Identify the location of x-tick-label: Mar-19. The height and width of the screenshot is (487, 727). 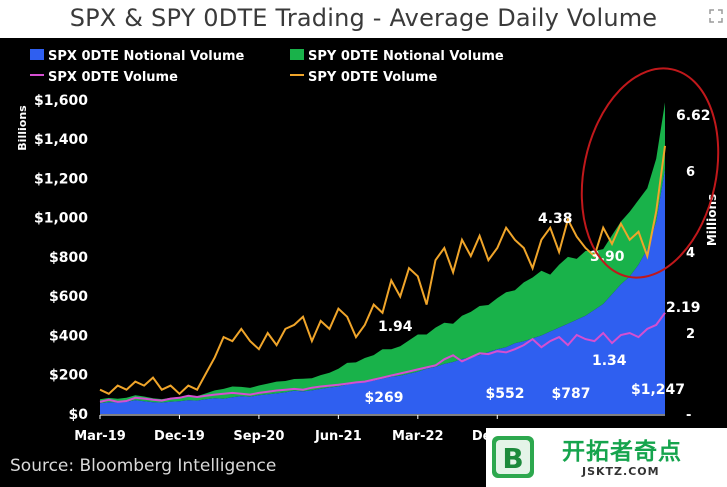
(100, 436).